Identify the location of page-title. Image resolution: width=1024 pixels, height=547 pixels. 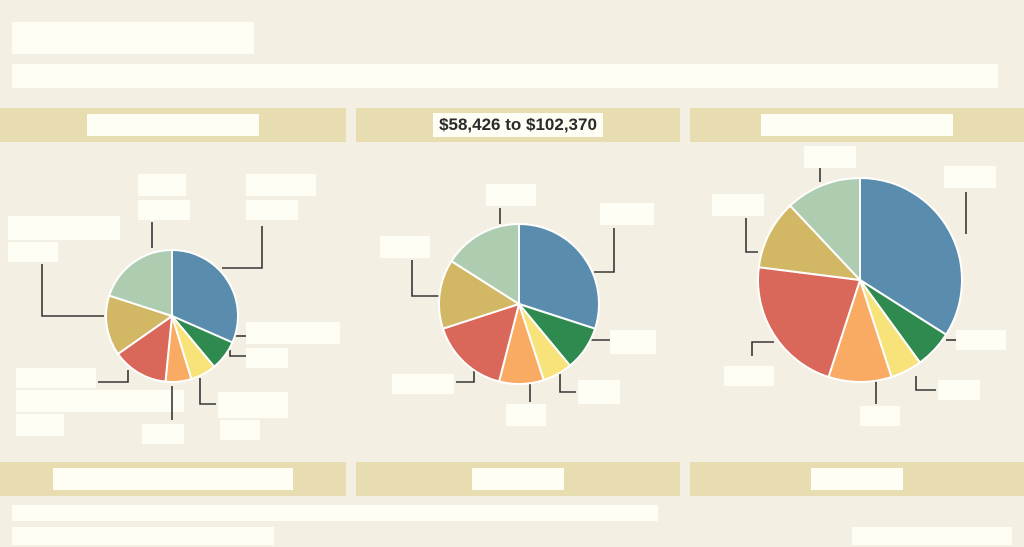
(133, 38).